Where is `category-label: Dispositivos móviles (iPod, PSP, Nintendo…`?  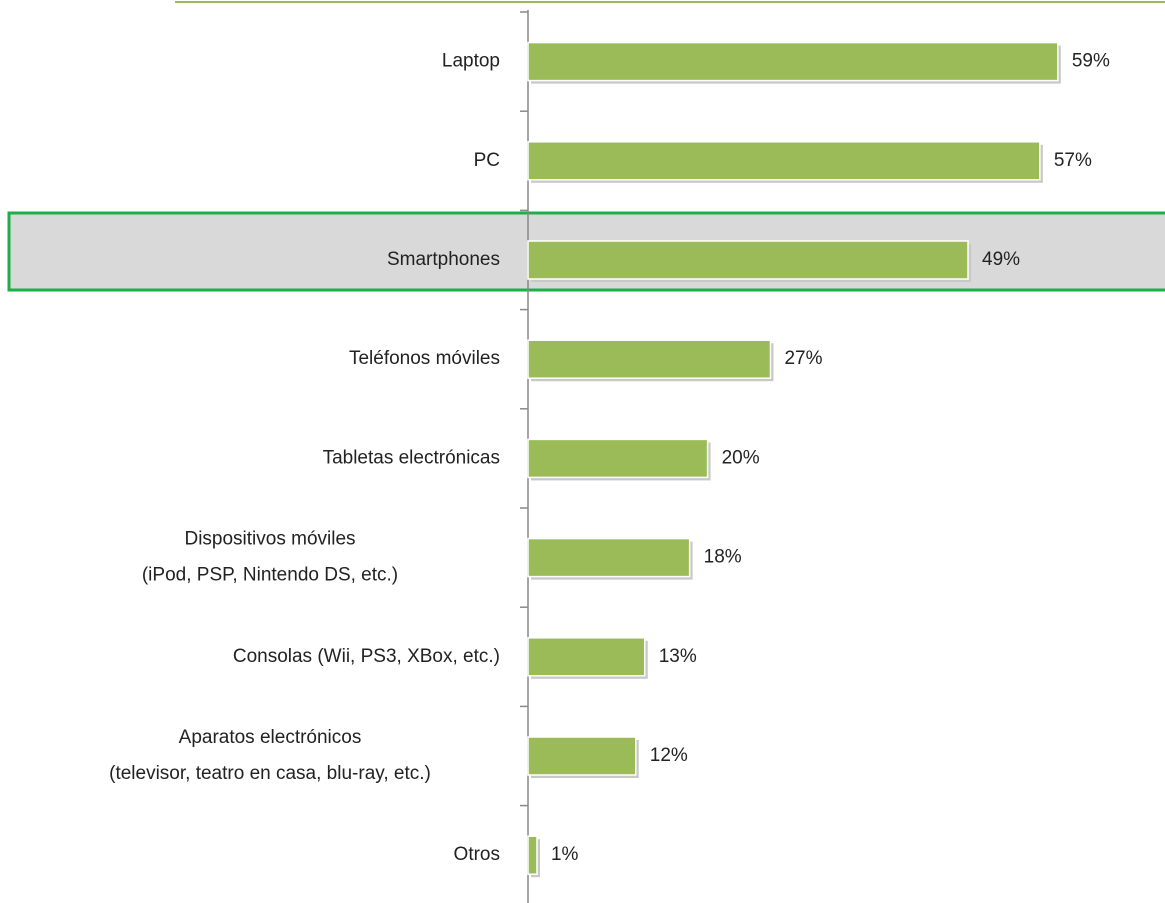 category-label: Dispositivos móviles (iPod, PSP, Nintendo… is located at coordinates (270, 557).